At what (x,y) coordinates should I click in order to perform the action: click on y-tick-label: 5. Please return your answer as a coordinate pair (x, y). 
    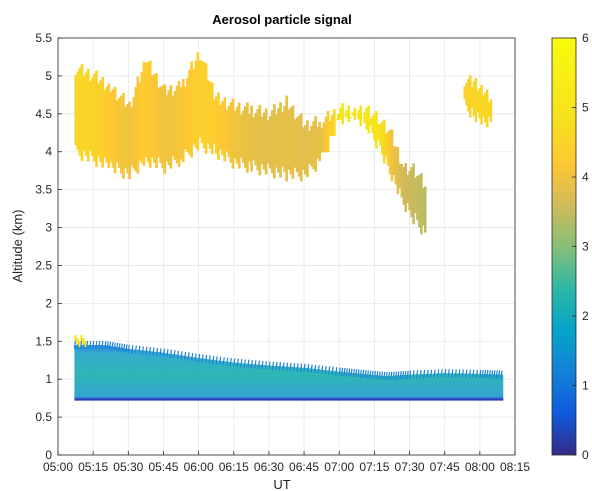
    Looking at the image, I should click on (48, 76).